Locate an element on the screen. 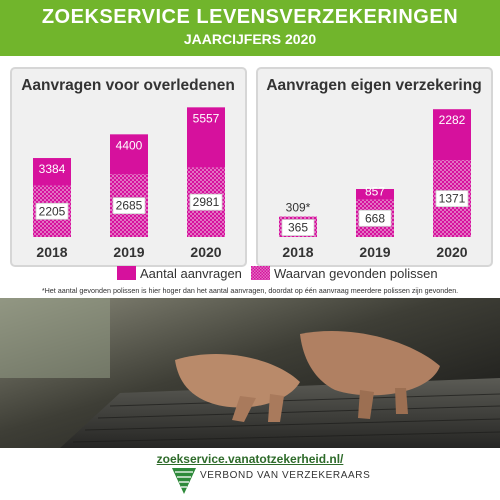  data-label-total-2018: 3384 is located at coordinates (52, 169).